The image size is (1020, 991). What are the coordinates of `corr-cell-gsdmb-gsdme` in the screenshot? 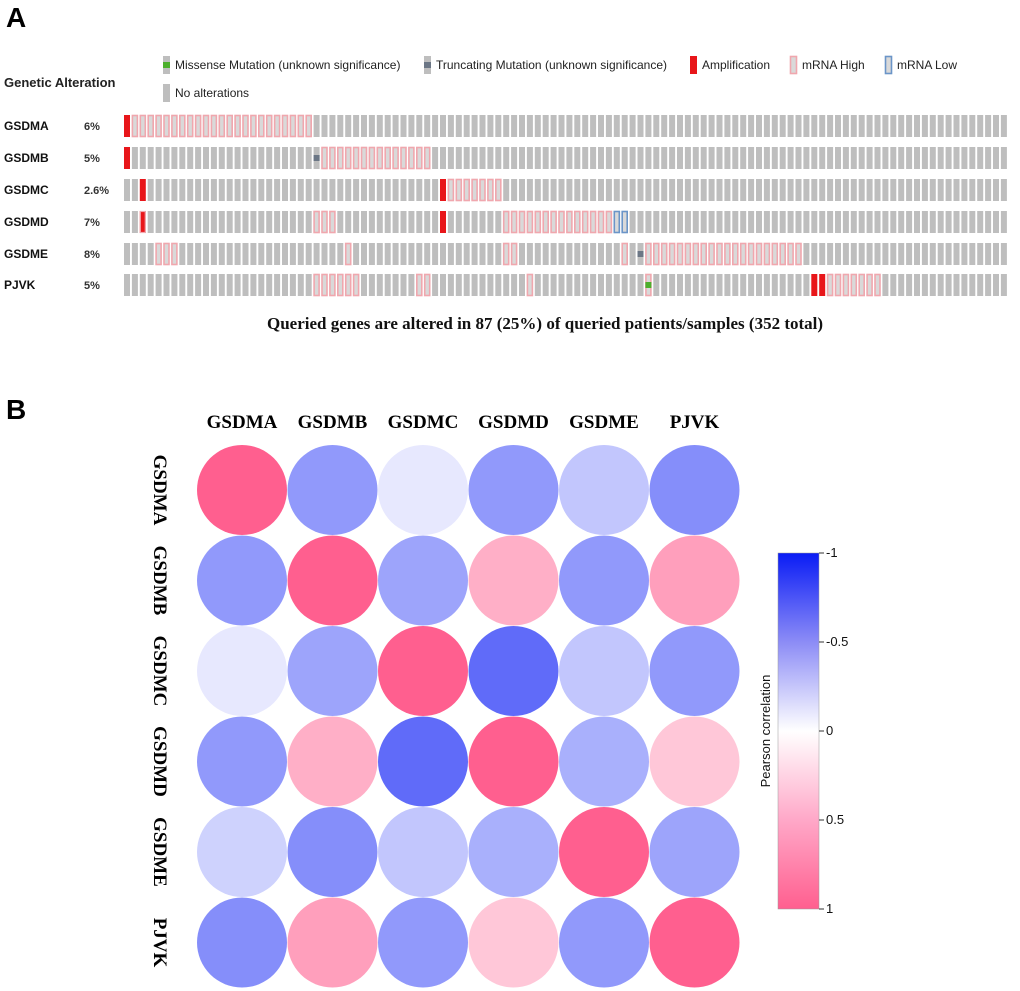 It's located at (604, 580).